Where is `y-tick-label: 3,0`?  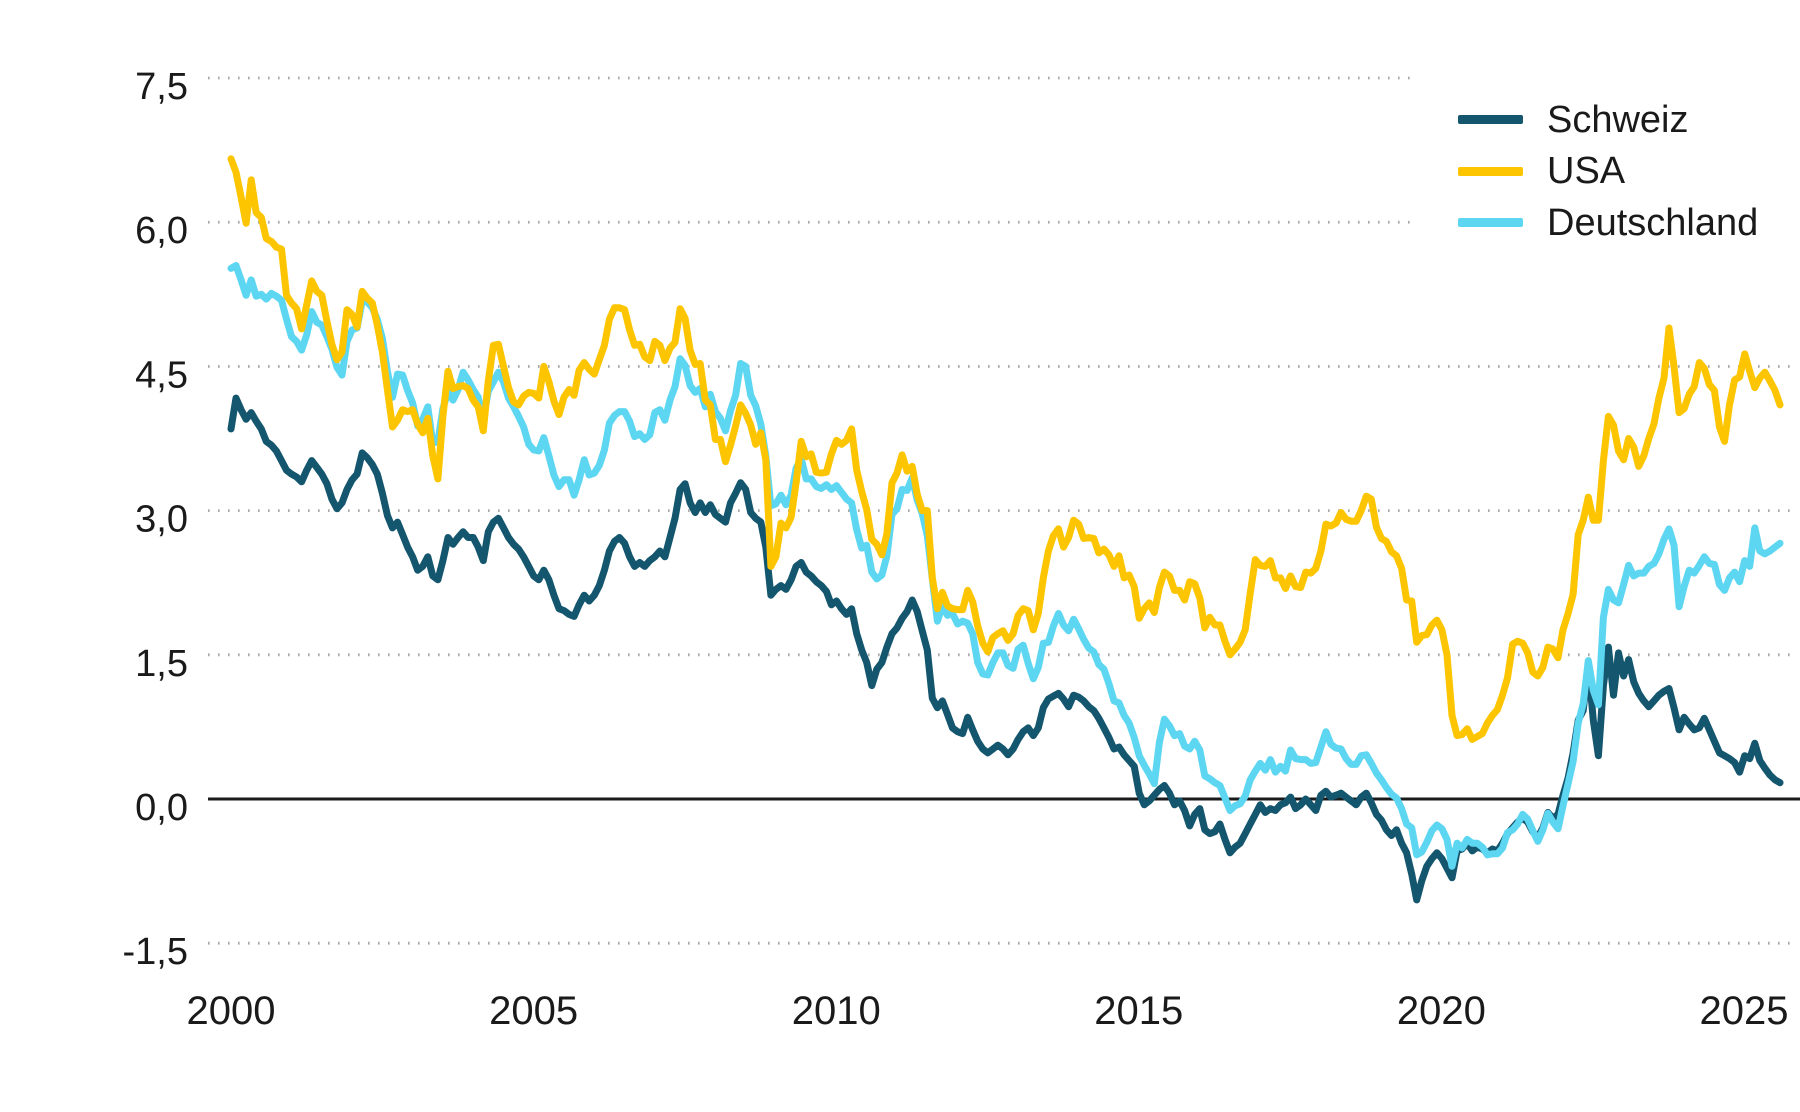
y-tick-label: 3,0 is located at coordinates (161, 520).